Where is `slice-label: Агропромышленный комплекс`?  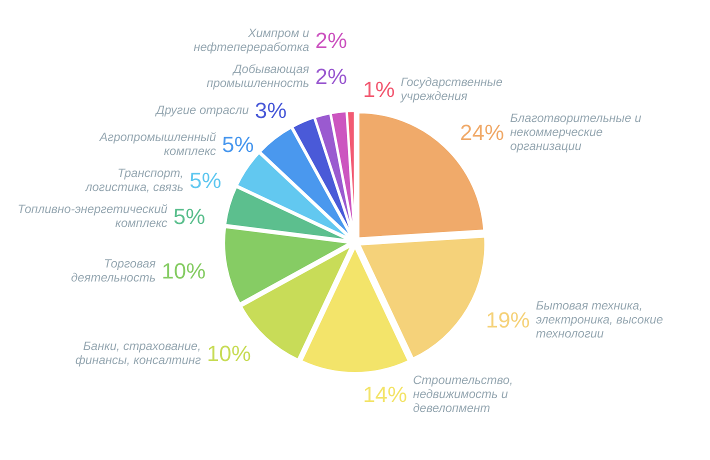
slice-label: Агропромышленный комплекс is located at coordinates (157, 144).